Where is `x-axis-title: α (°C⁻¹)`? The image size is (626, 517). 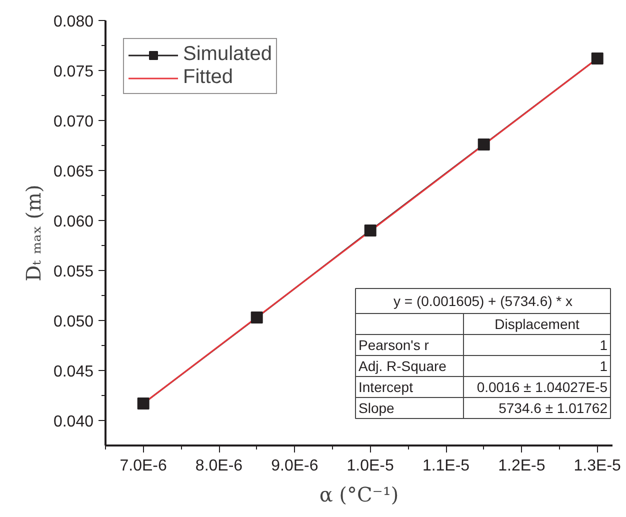
x-axis-title: α (°C⁻¹) is located at coordinates (359, 494).